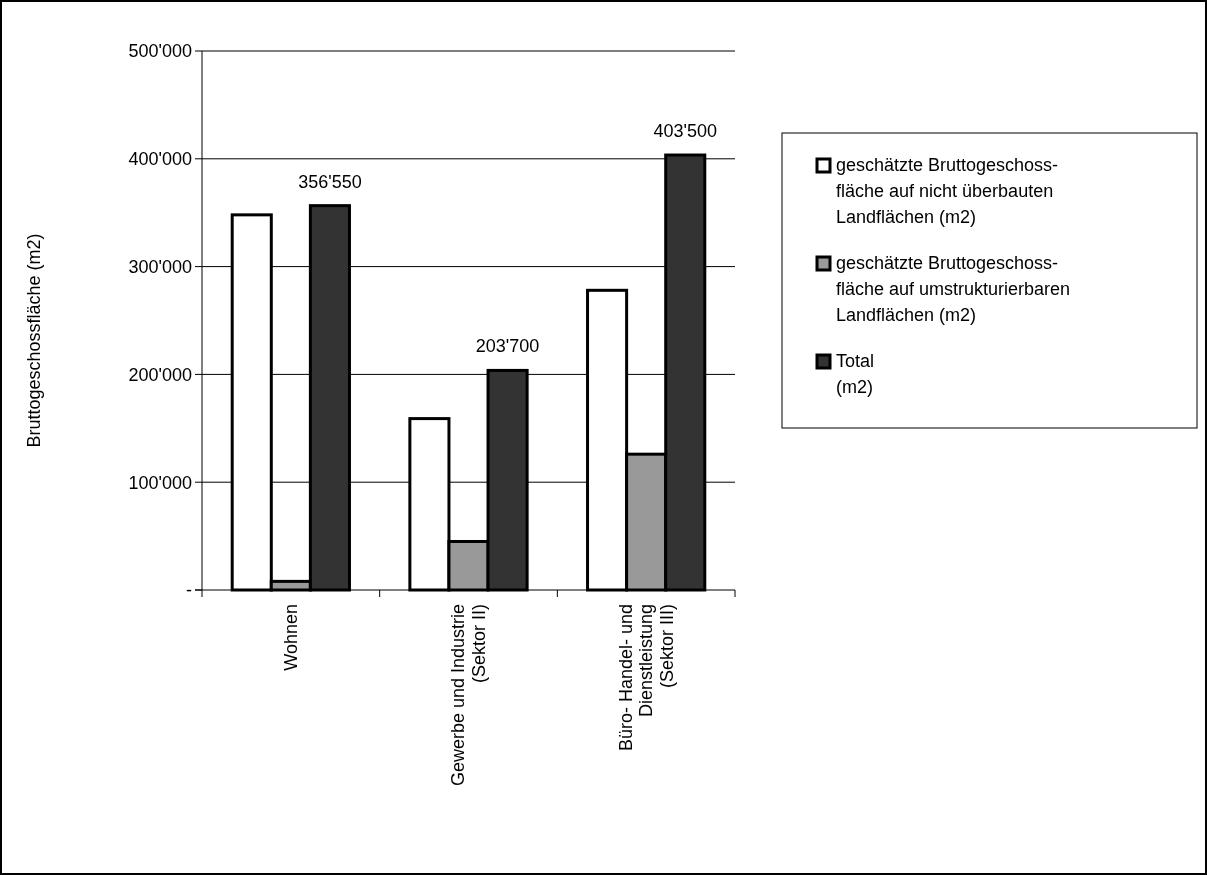 The image size is (1207, 875). Describe the element at coordinates (953, 289) in the screenshot. I see `legend-label: geschätzte Bruttogeschoss- fläche auf umstrukturierbaren Landflächen (m2)` at that location.